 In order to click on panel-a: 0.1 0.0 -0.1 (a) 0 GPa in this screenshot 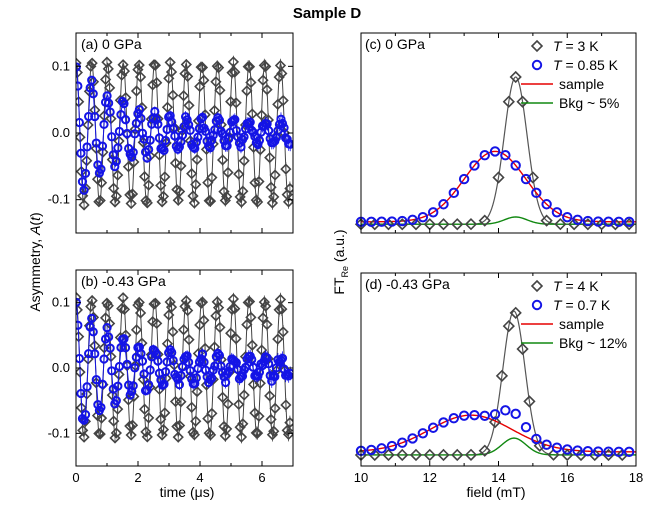, I will do `click(171, 133)`.